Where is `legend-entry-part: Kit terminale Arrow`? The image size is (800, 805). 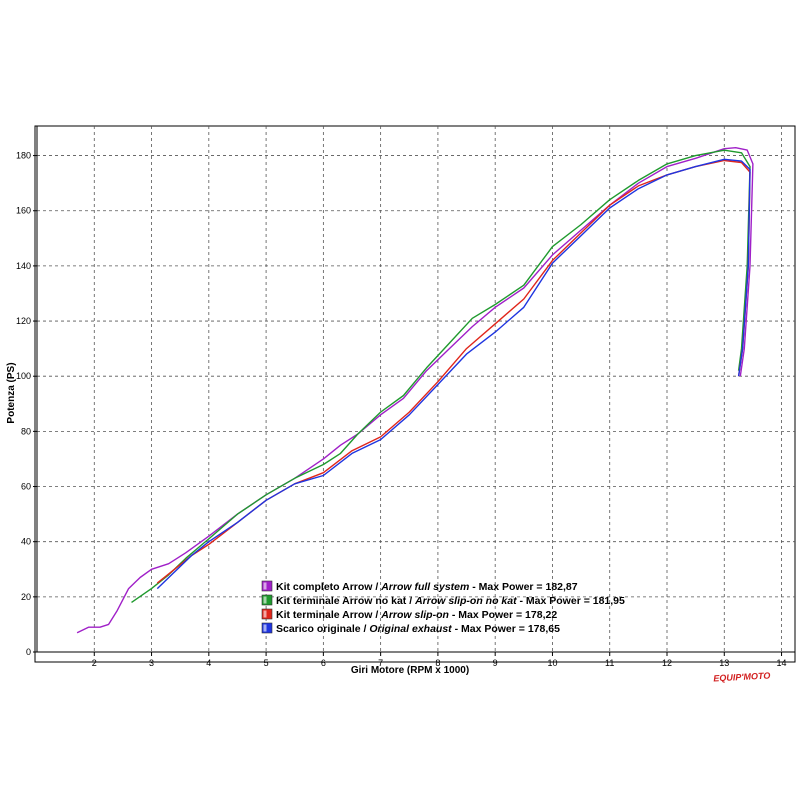 legend-entry-part: Kit terminale Arrow is located at coordinates (324, 615).